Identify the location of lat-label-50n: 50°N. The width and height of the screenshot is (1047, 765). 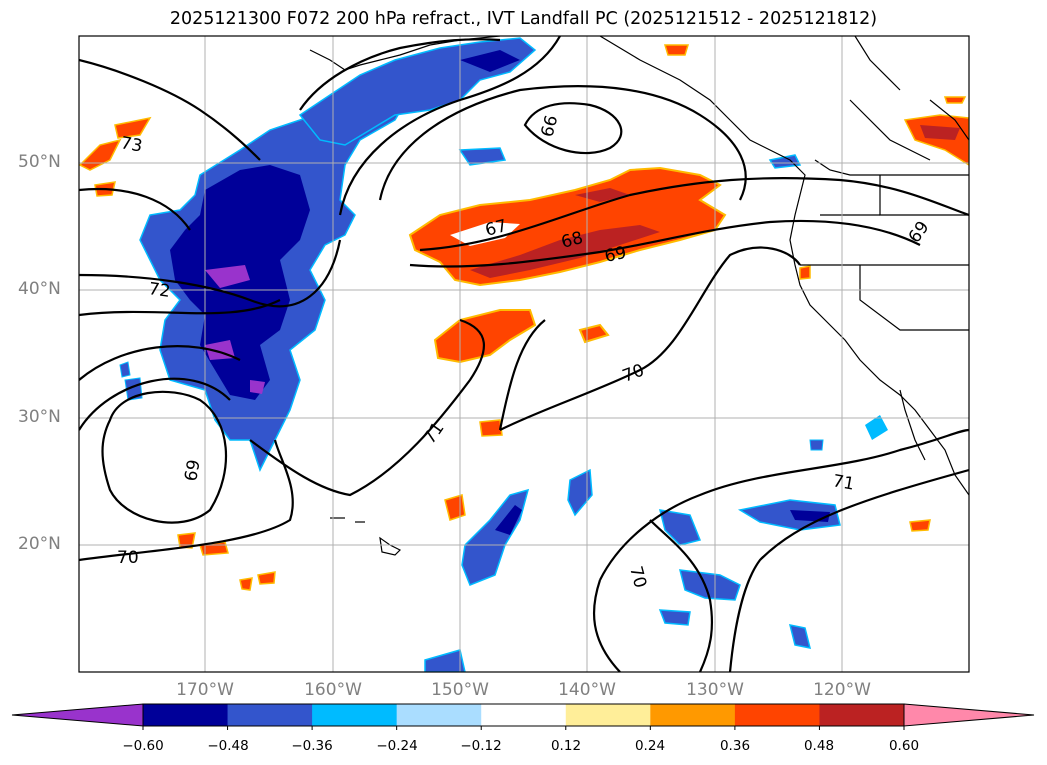
(39, 162).